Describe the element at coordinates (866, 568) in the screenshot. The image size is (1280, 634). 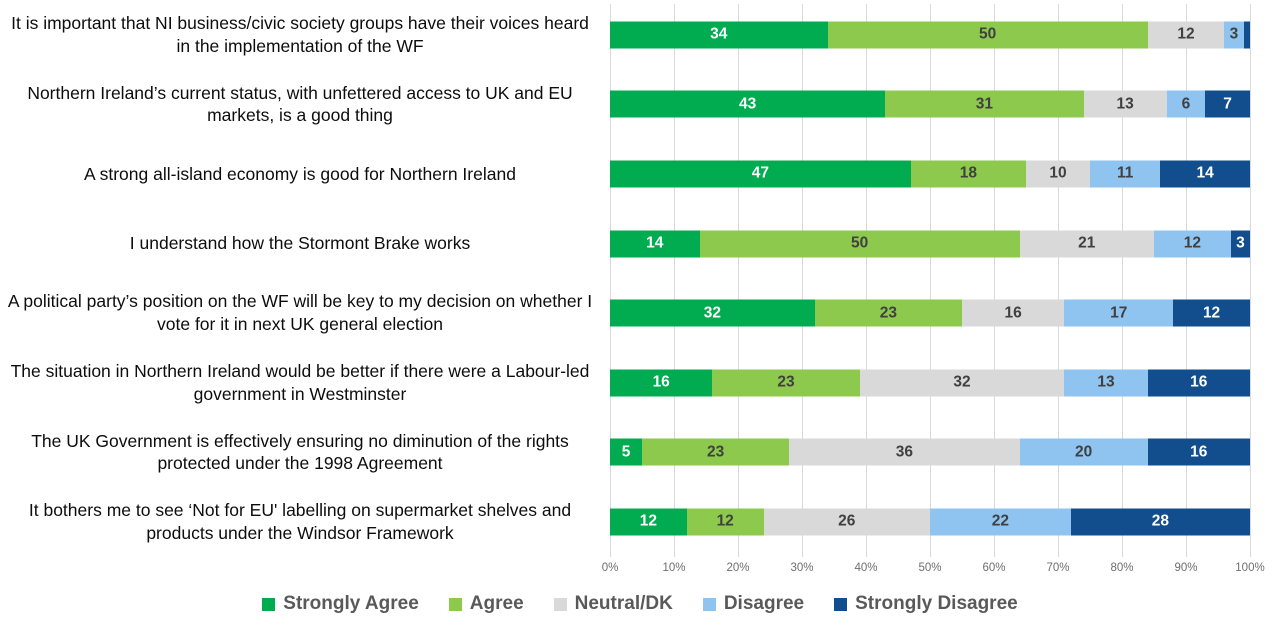
I see `axis-tick-label: 40%` at that location.